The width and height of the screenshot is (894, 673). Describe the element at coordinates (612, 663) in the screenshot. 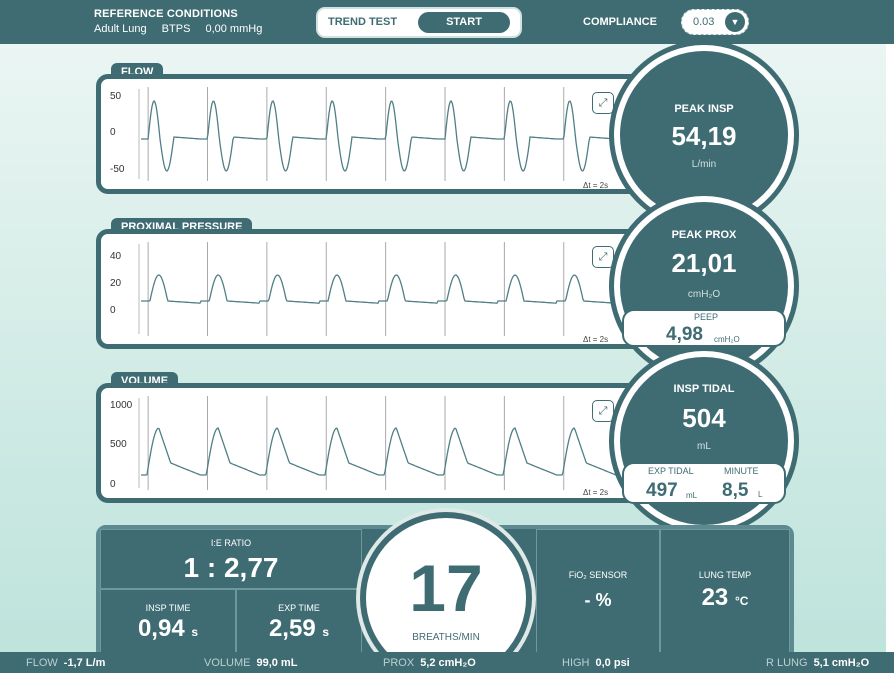

I see `status-high-value: 0,0 psi` at that location.